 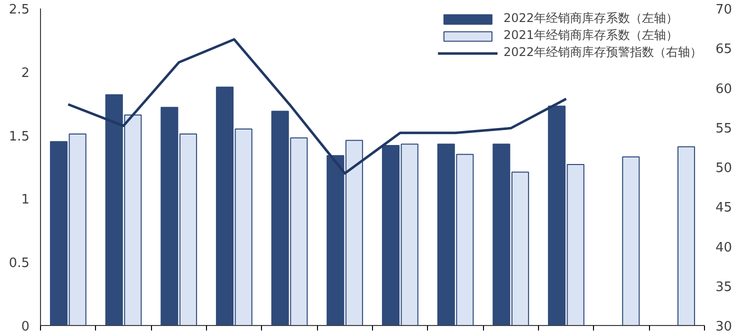 I want to click on legend-label: 2022年经销商库存系数（左轴）, so click(x=590, y=18).